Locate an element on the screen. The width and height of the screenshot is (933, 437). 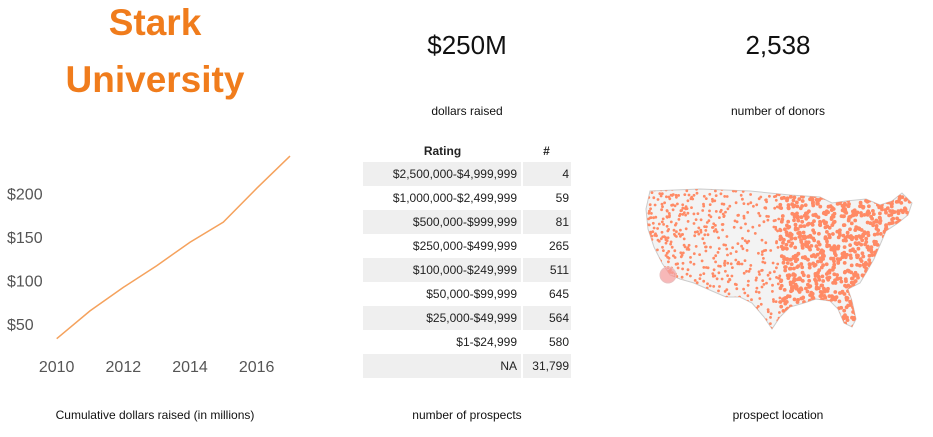
rating-cell: $100,000-$249,999 is located at coordinates (442, 270).